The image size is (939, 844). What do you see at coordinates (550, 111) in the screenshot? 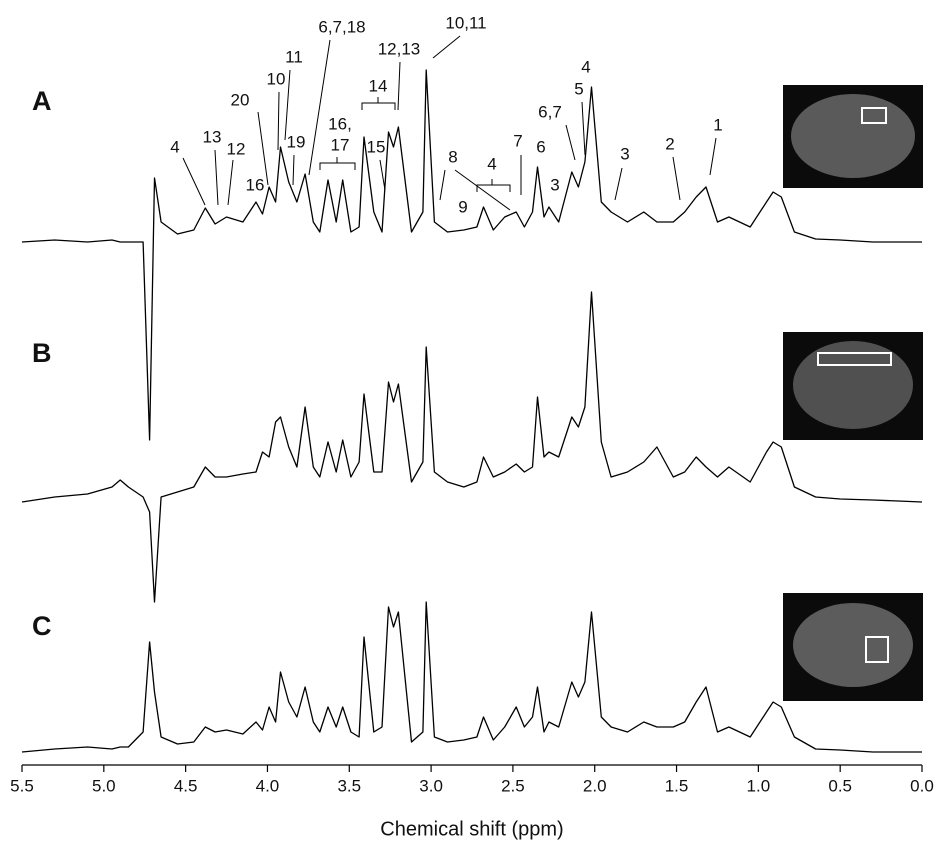
I see `peak-label: 6,7` at bounding box center [550, 111].